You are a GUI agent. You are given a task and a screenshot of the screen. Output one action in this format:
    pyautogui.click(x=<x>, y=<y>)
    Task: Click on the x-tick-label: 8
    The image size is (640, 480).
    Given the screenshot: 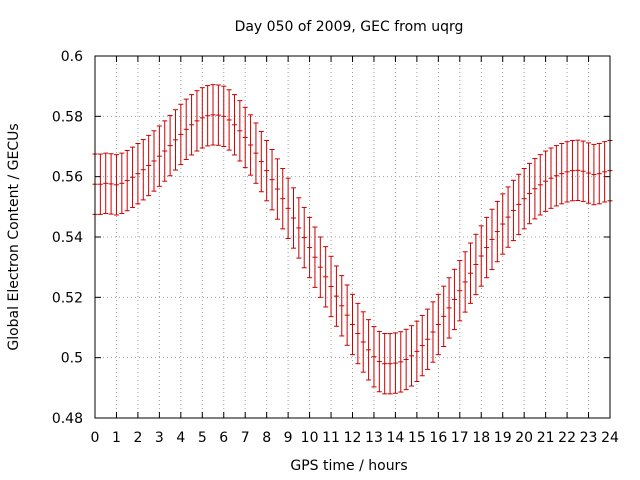 What is the action you would take?
    pyautogui.click(x=266, y=438)
    